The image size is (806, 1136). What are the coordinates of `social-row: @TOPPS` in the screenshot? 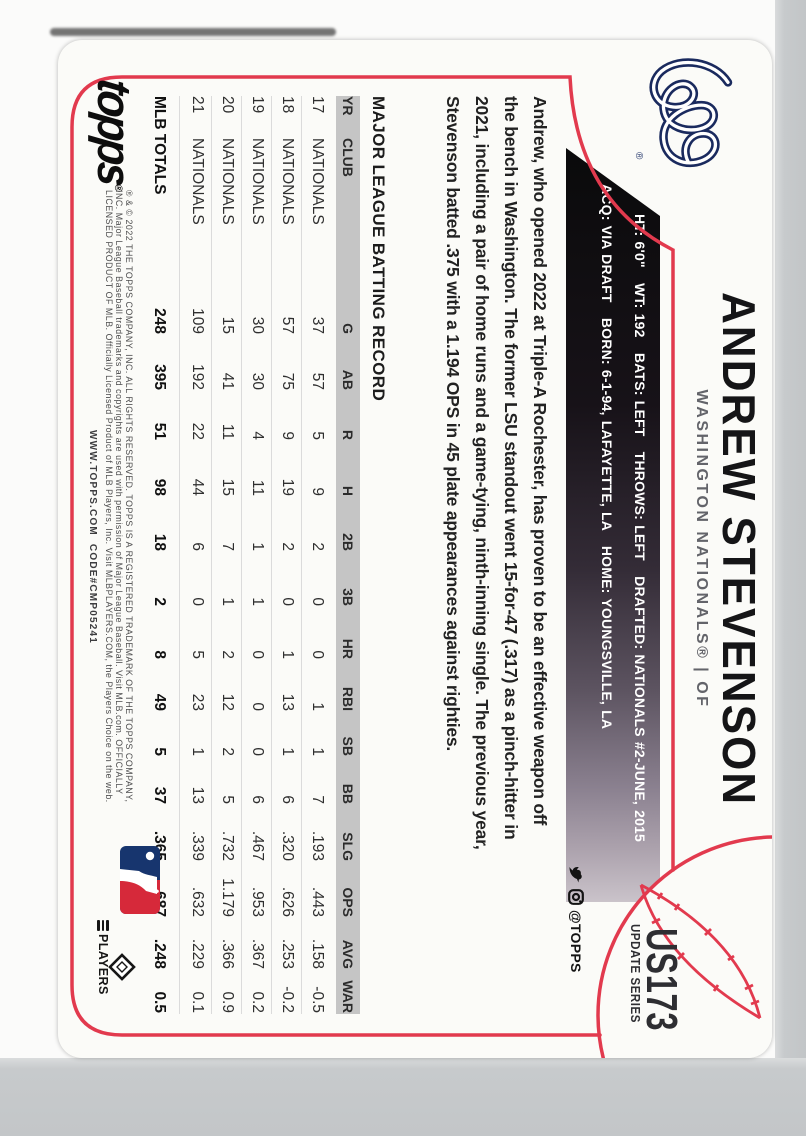 It's located at (576, 919).